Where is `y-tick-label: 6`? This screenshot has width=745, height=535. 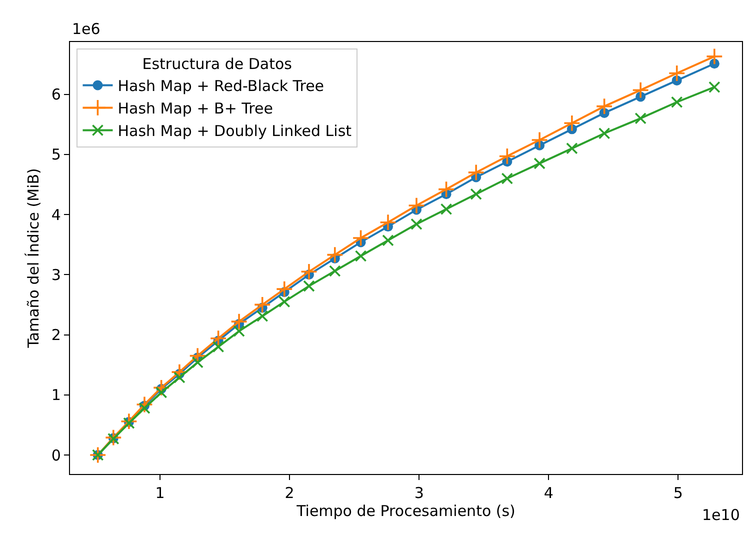 y-tick-label: 6 is located at coordinates (56, 95).